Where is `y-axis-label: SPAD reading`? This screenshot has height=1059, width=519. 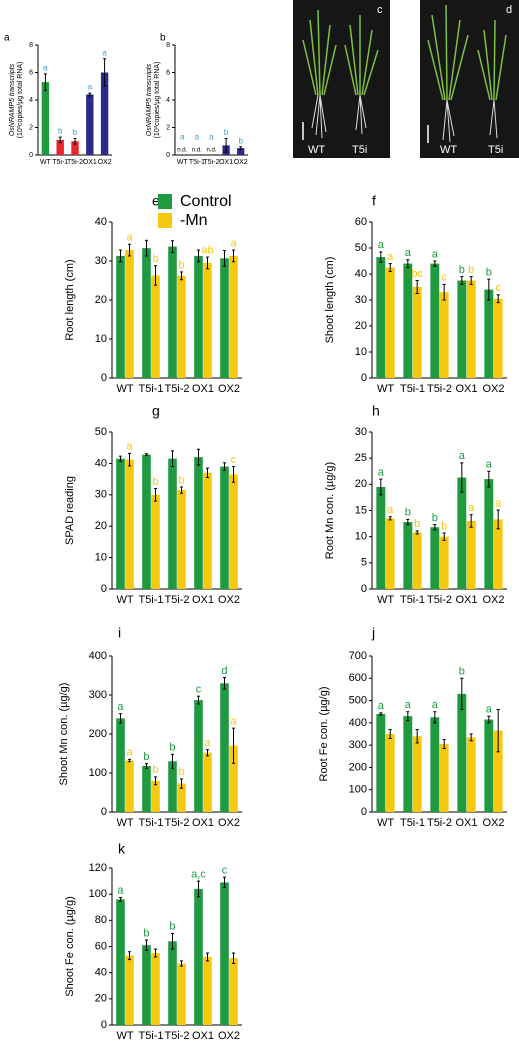 y-axis-label: SPAD reading is located at coordinates (70, 510).